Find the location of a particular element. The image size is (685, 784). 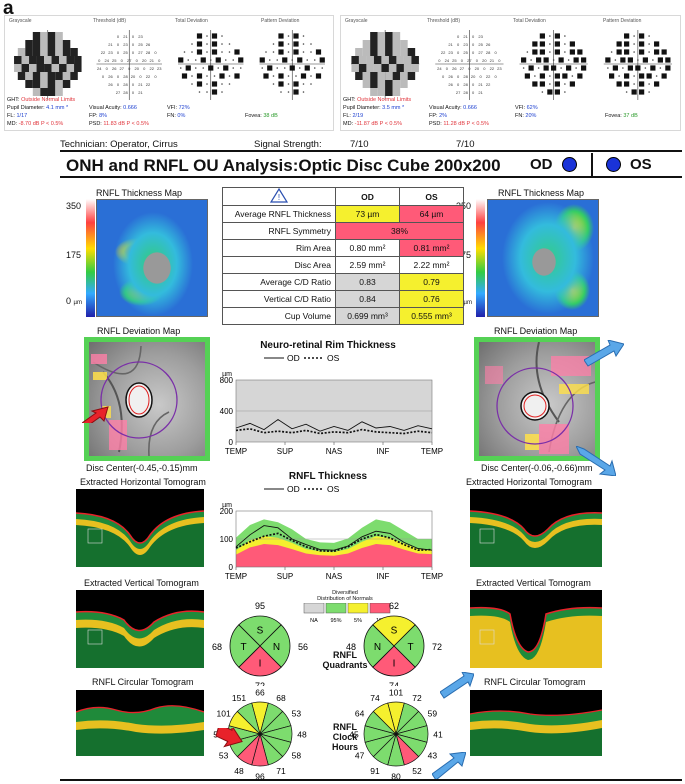

rnfl-chart-title: RNFL Thickness is located at coordinates (328, 476).